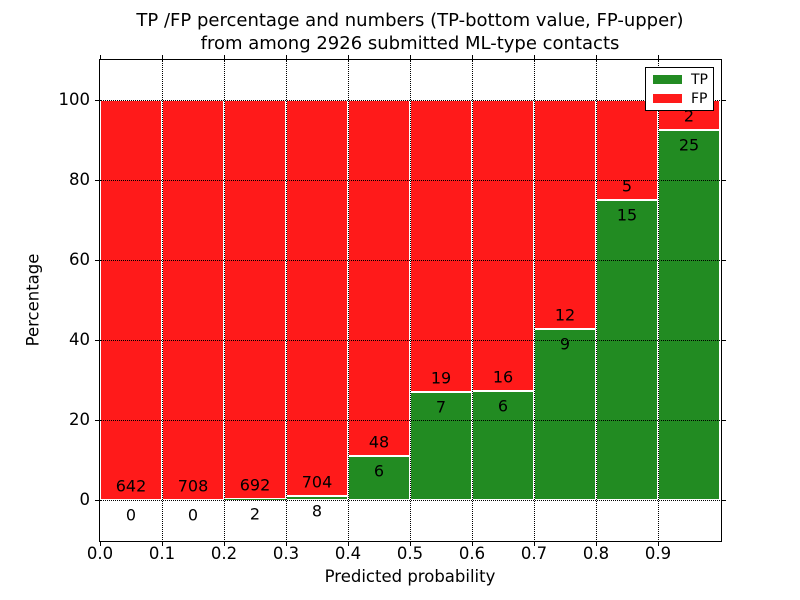 This screenshot has height=600, width=800. What do you see at coordinates (667, 79) in the screenshot?
I see `legend-swatch-tp` at bounding box center [667, 79].